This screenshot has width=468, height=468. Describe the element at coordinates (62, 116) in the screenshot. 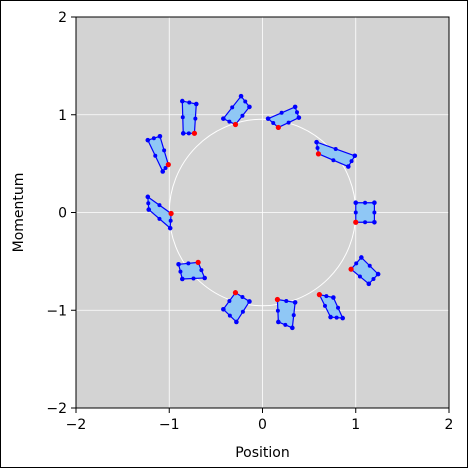

I see `y-tick-label: 1` at that location.